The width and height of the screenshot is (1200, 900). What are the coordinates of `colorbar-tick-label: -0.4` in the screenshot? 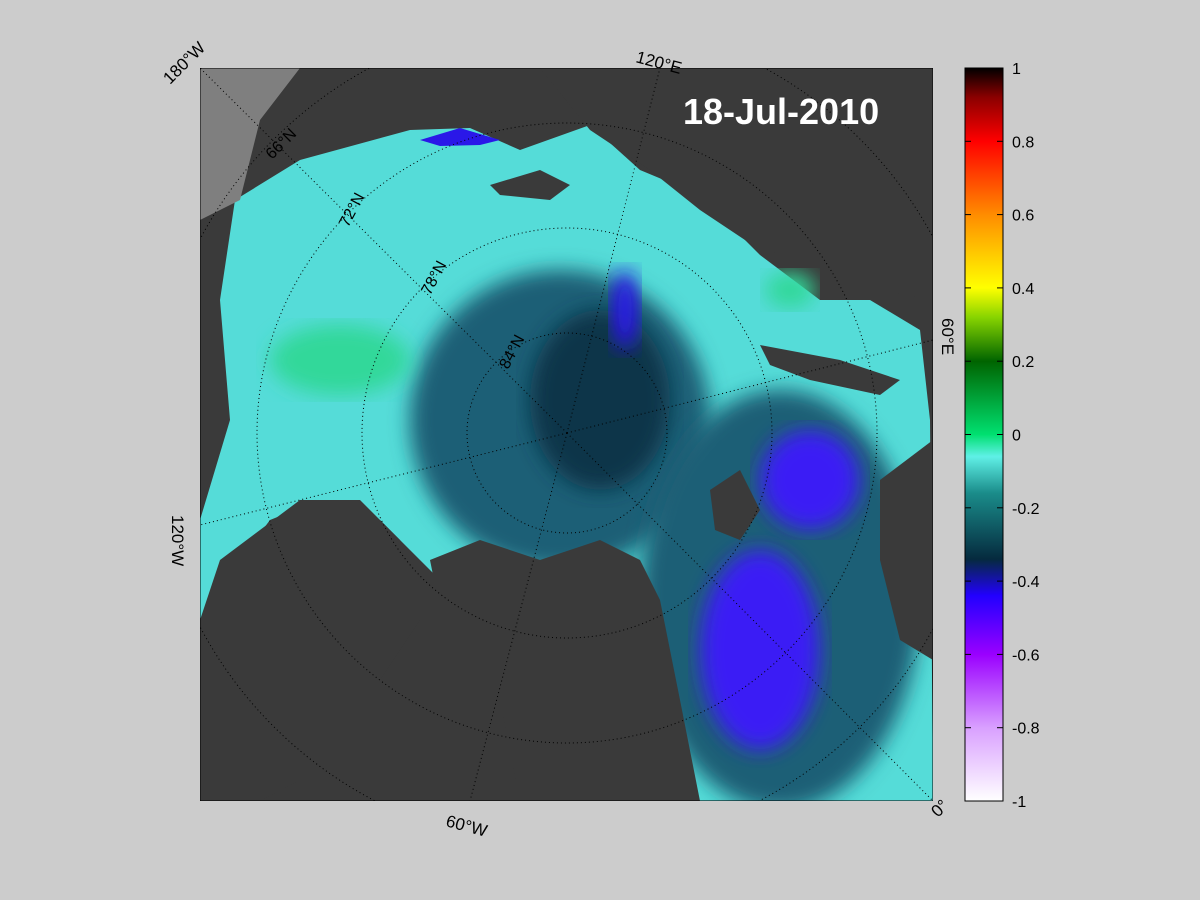 It's located at (1026, 582).